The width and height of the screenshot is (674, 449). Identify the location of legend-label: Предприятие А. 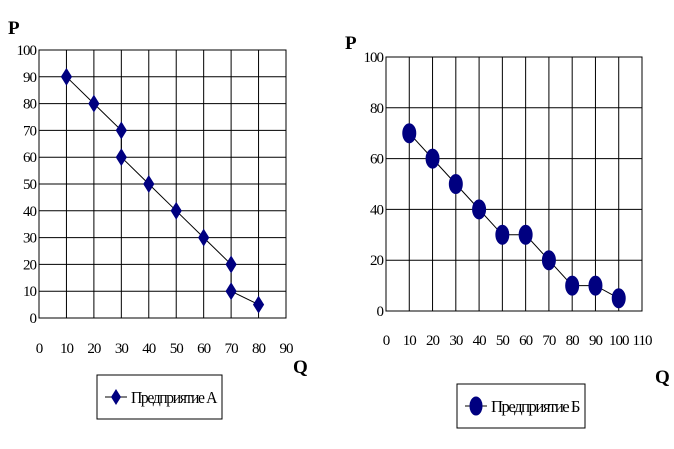
(174, 397).